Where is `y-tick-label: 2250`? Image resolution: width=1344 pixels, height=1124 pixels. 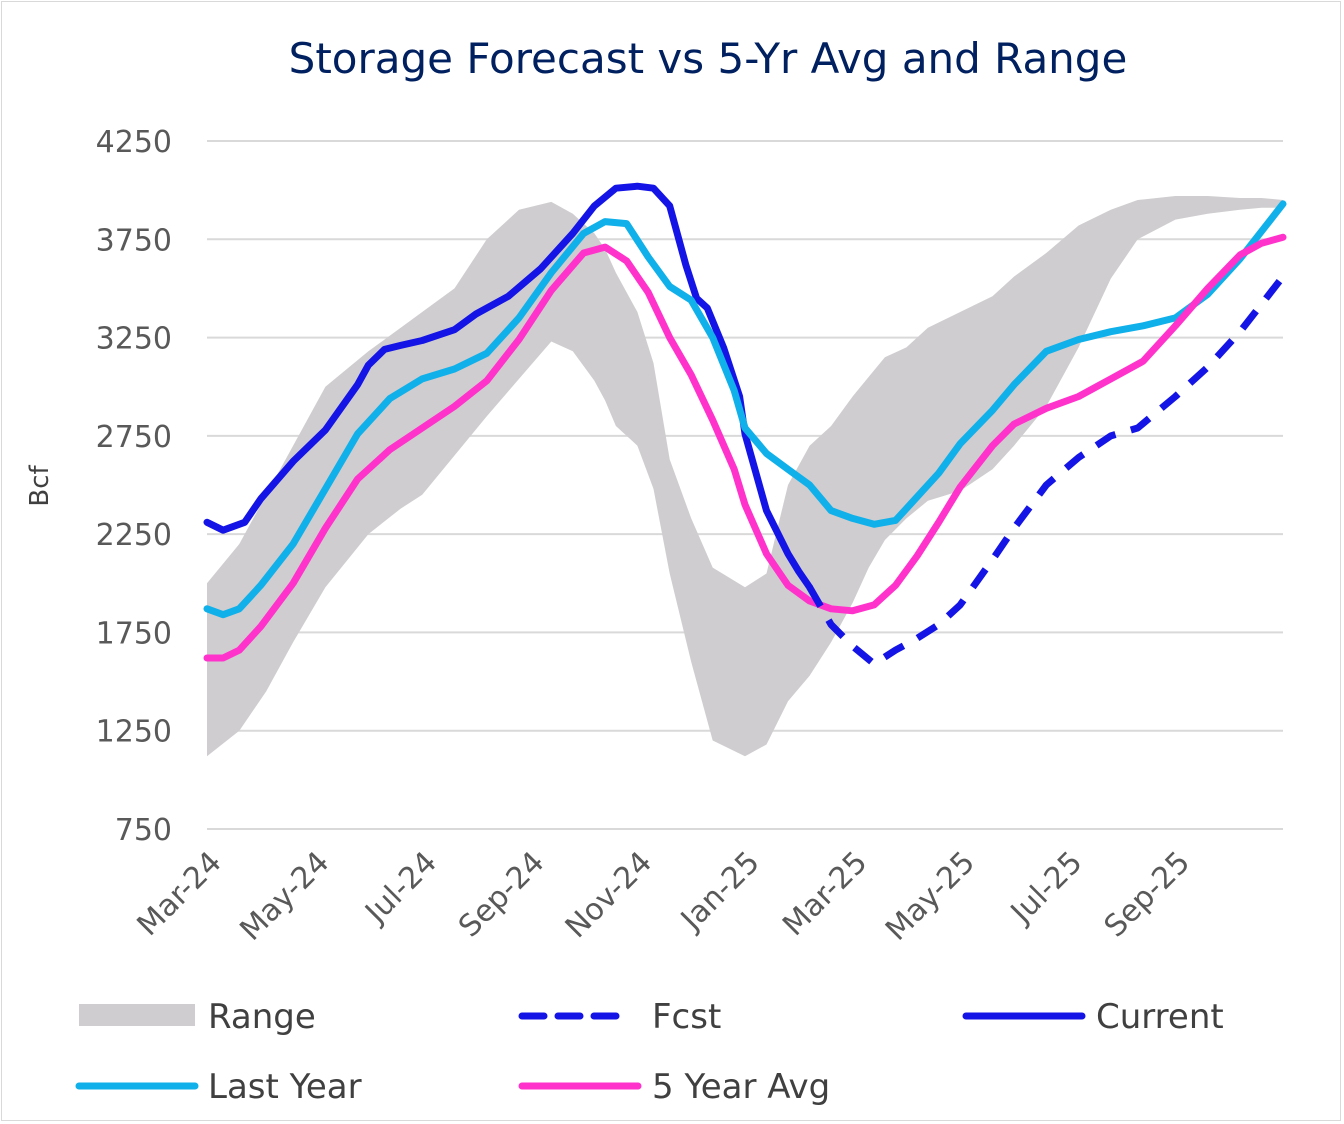 y-tick-label: 2250 is located at coordinates (134, 535).